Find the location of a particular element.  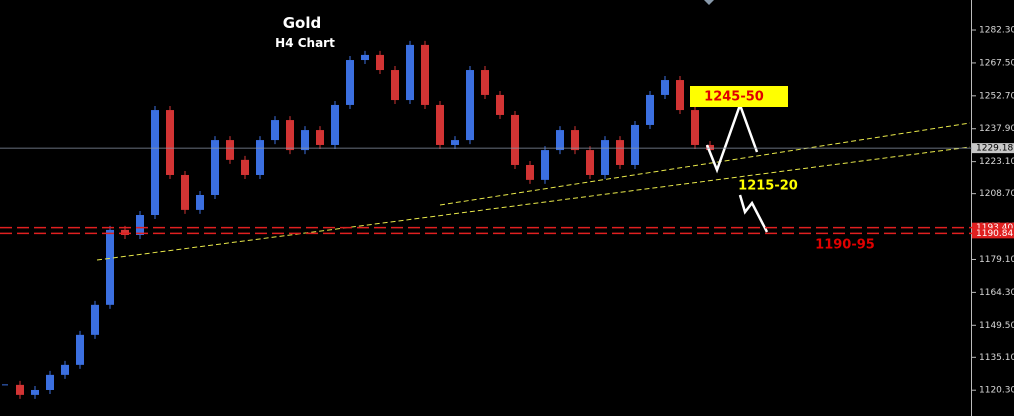

marker is located at coordinates (709, 2).